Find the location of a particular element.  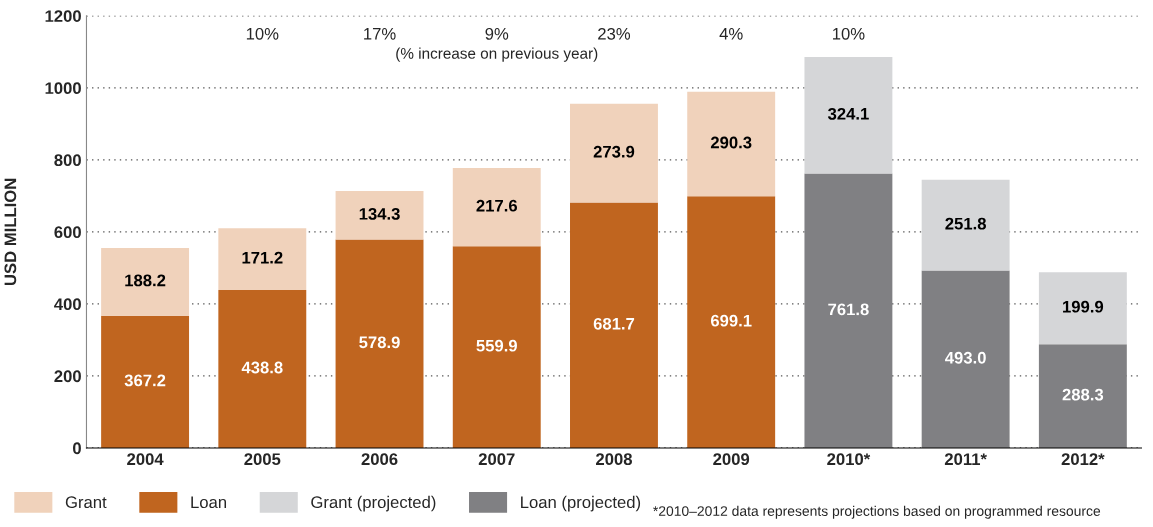

x-tick-label: 2009 is located at coordinates (731, 459).